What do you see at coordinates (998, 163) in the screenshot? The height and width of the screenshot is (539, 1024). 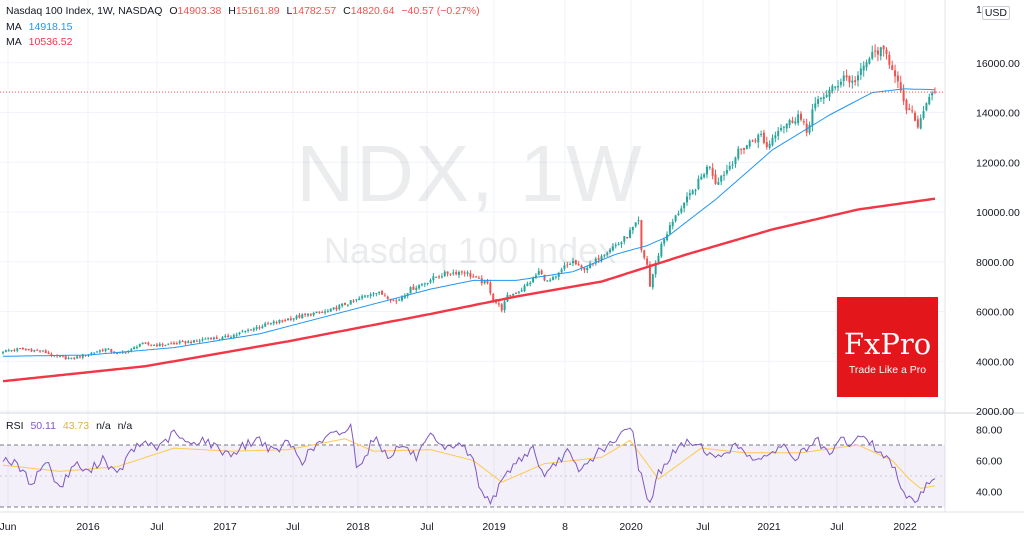 I see `price-tick-label: 12000.00` at bounding box center [998, 163].